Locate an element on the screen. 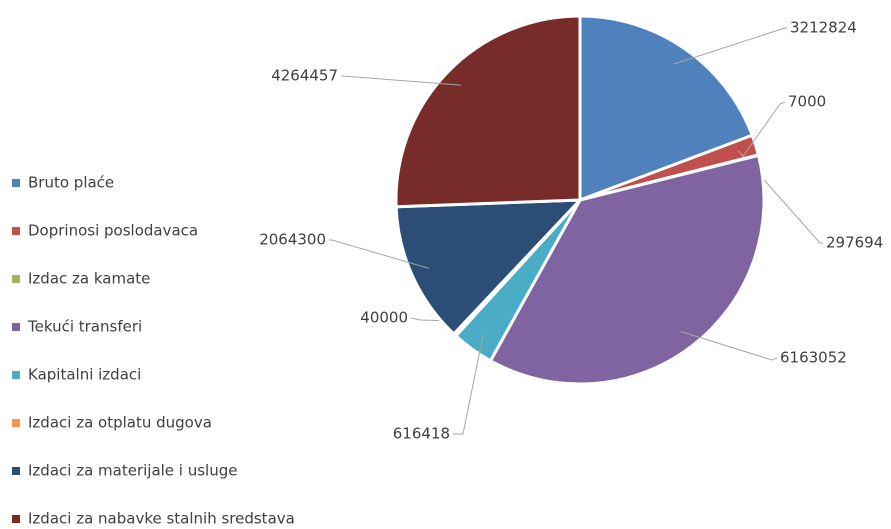  legend-label: Izdaci za nabavke stalnih sredstava is located at coordinates (161, 519).